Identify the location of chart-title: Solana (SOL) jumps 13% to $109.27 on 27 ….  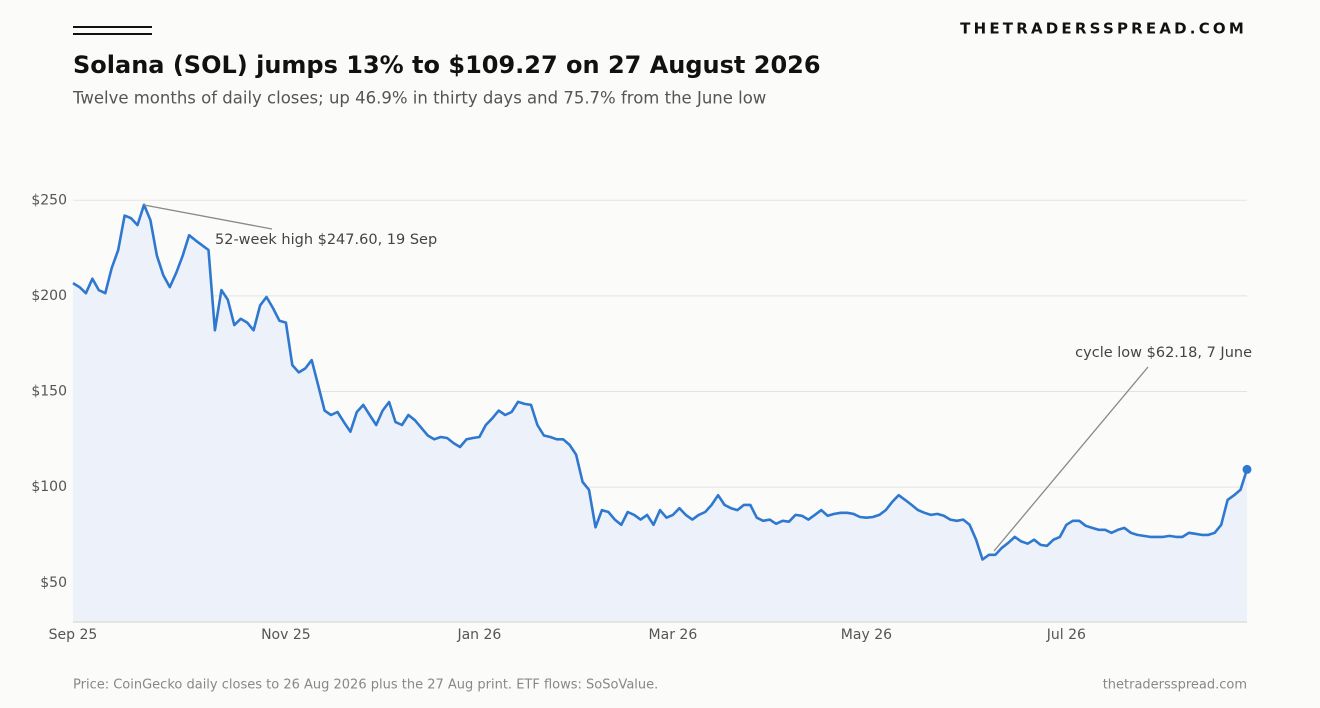
(447, 65).